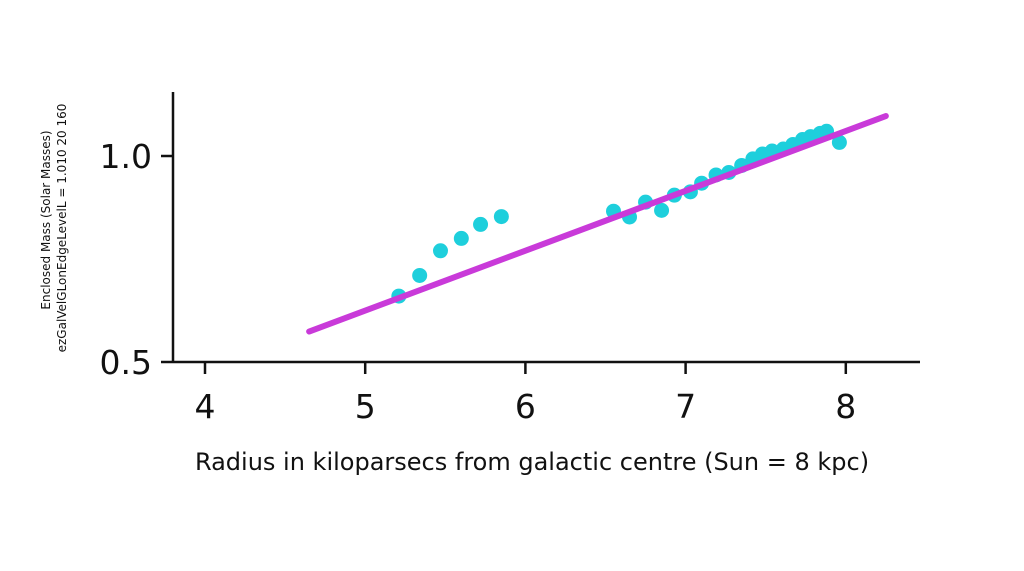 Image resolution: width=1024 pixels, height=571 pixels. What do you see at coordinates (126, 362) in the screenshot?
I see `y-tick-label: 0.5` at bounding box center [126, 362].